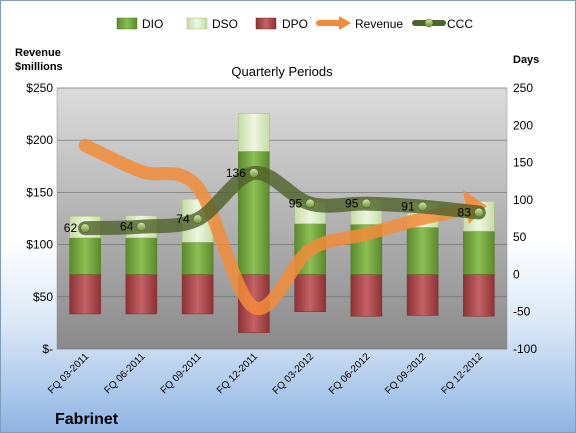  Describe the element at coordinates (429, 23) in the screenshot. I see `legend-swatch-ccc` at that location.